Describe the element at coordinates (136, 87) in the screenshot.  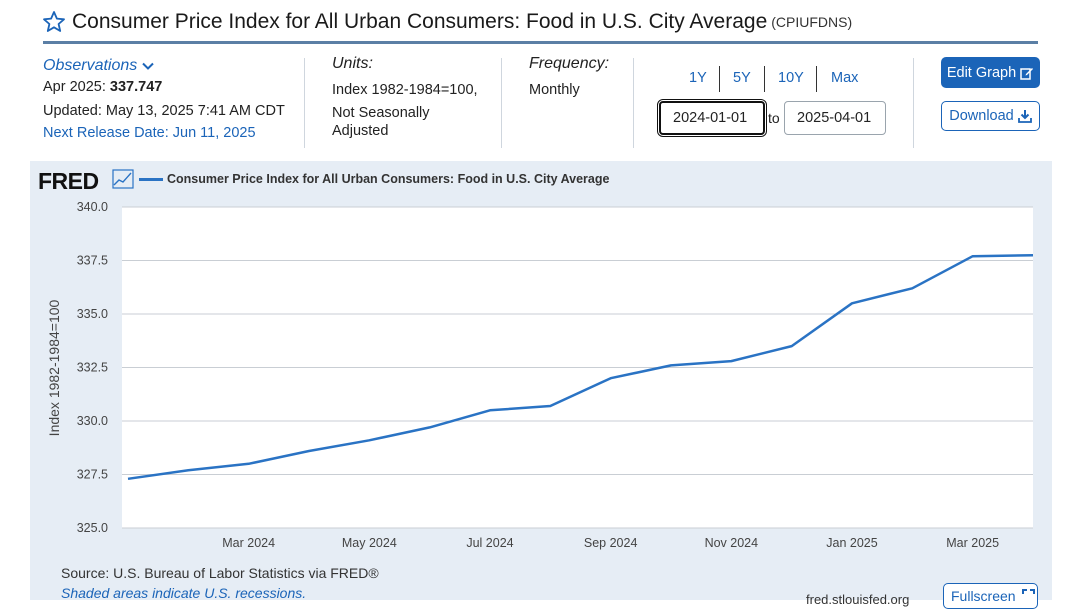
I see `observation-value: 337.747` at that location.